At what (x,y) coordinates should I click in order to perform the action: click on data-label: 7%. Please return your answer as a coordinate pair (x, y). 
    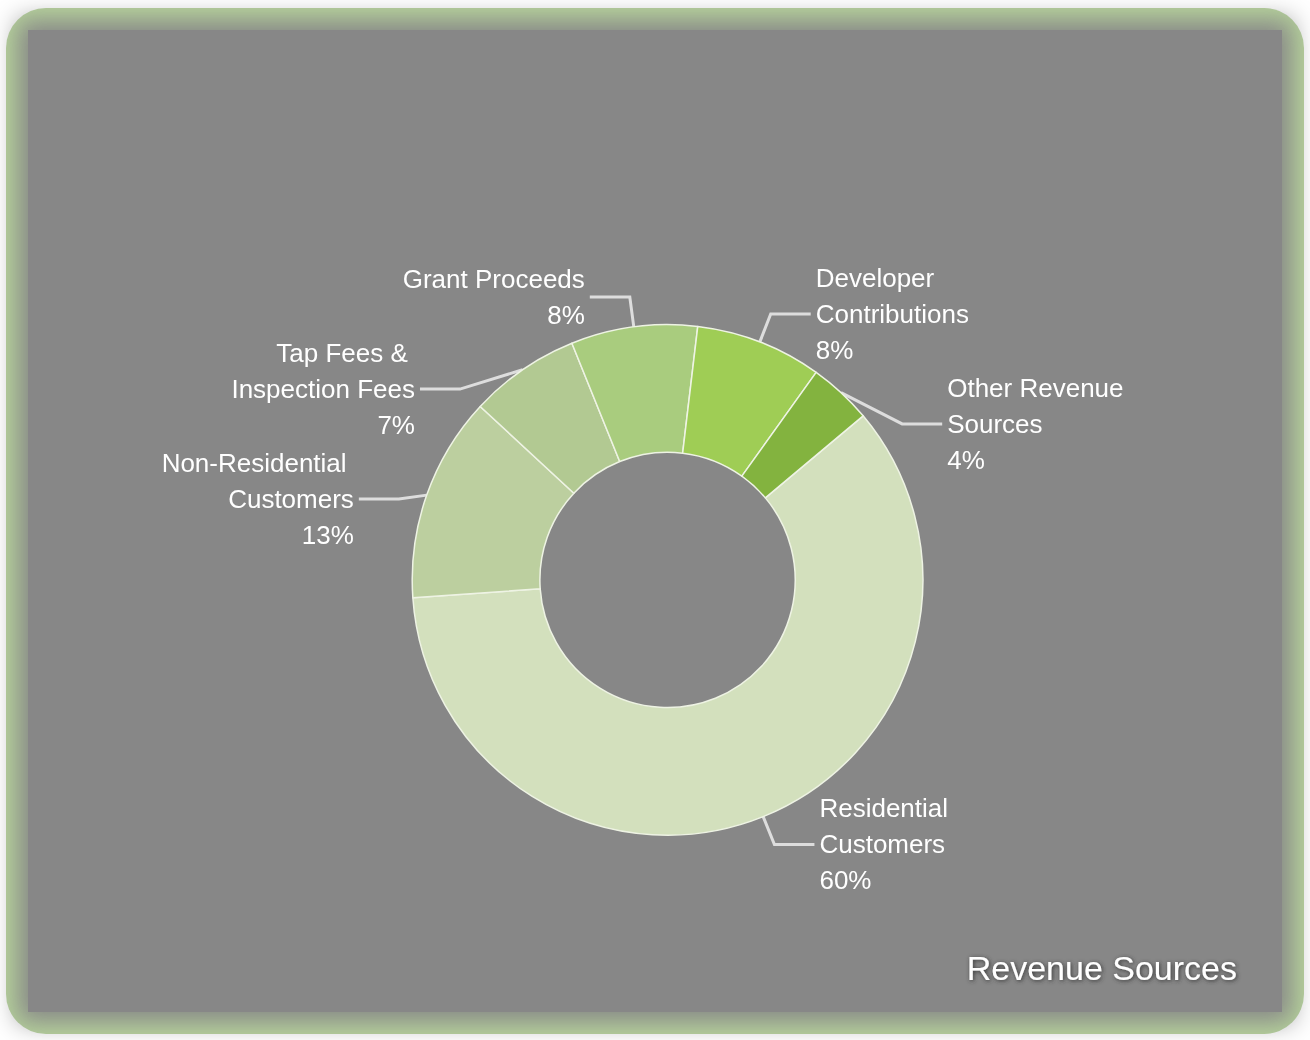
    Looking at the image, I should click on (396, 425).